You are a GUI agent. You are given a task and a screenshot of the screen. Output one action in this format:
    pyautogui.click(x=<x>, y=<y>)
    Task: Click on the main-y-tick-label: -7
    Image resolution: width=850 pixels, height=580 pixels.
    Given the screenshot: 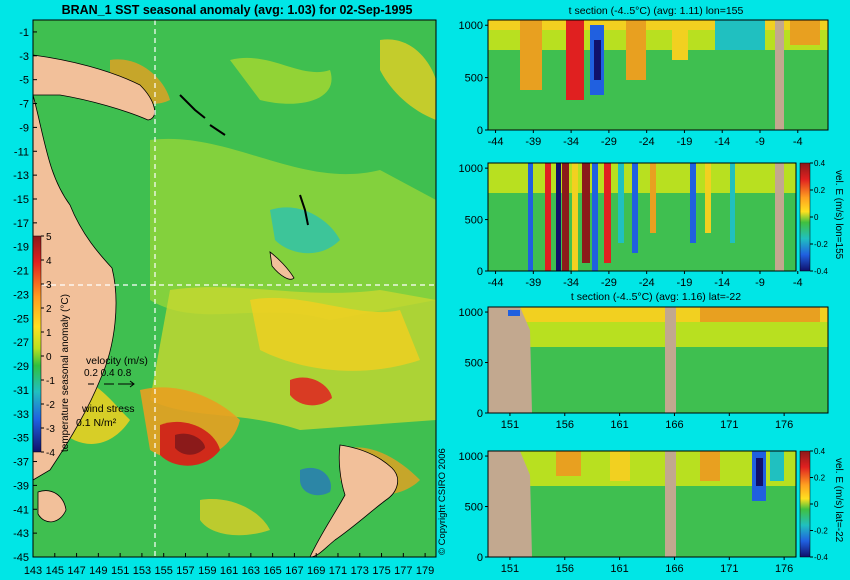 What is the action you would take?
    pyautogui.click(x=24, y=105)
    